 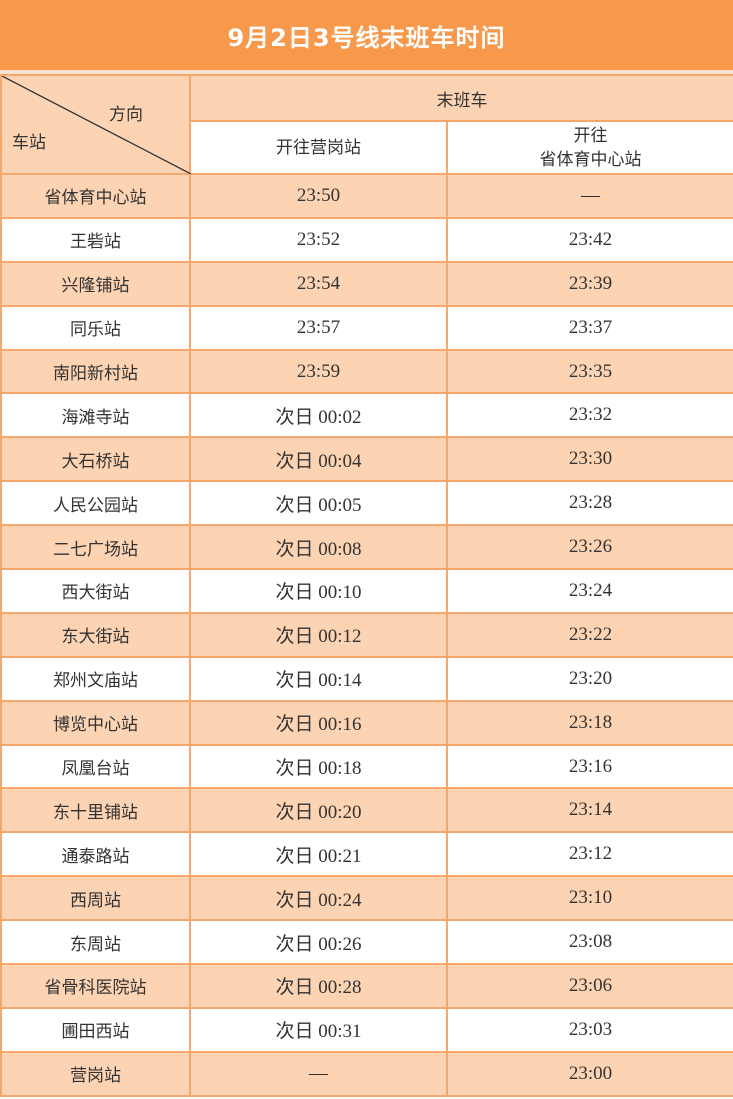 I want to click on to-yinggang-cell: 次日 00:26, so click(x=318, y=942).